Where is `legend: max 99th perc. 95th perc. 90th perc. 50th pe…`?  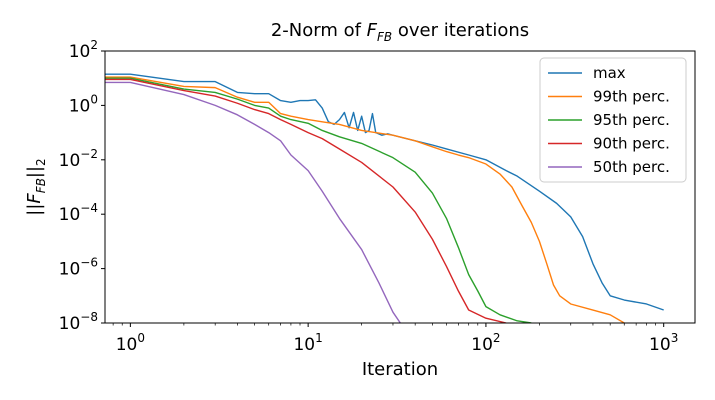
legend: max 99th perc. 95th perc. 90th perc. 50th pe… is located at coordinates (613, 120).